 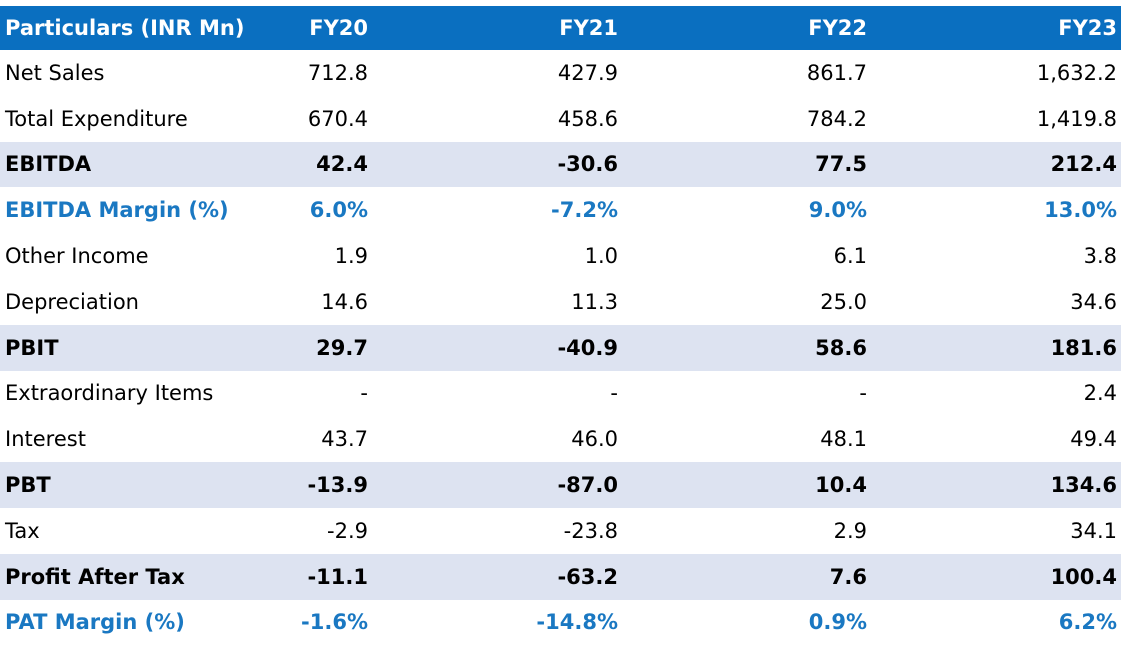 What do you see at coordinates (55, 72) in the screenshot?
I see `row-label: Net Sales` at bounding box center [55, 72].